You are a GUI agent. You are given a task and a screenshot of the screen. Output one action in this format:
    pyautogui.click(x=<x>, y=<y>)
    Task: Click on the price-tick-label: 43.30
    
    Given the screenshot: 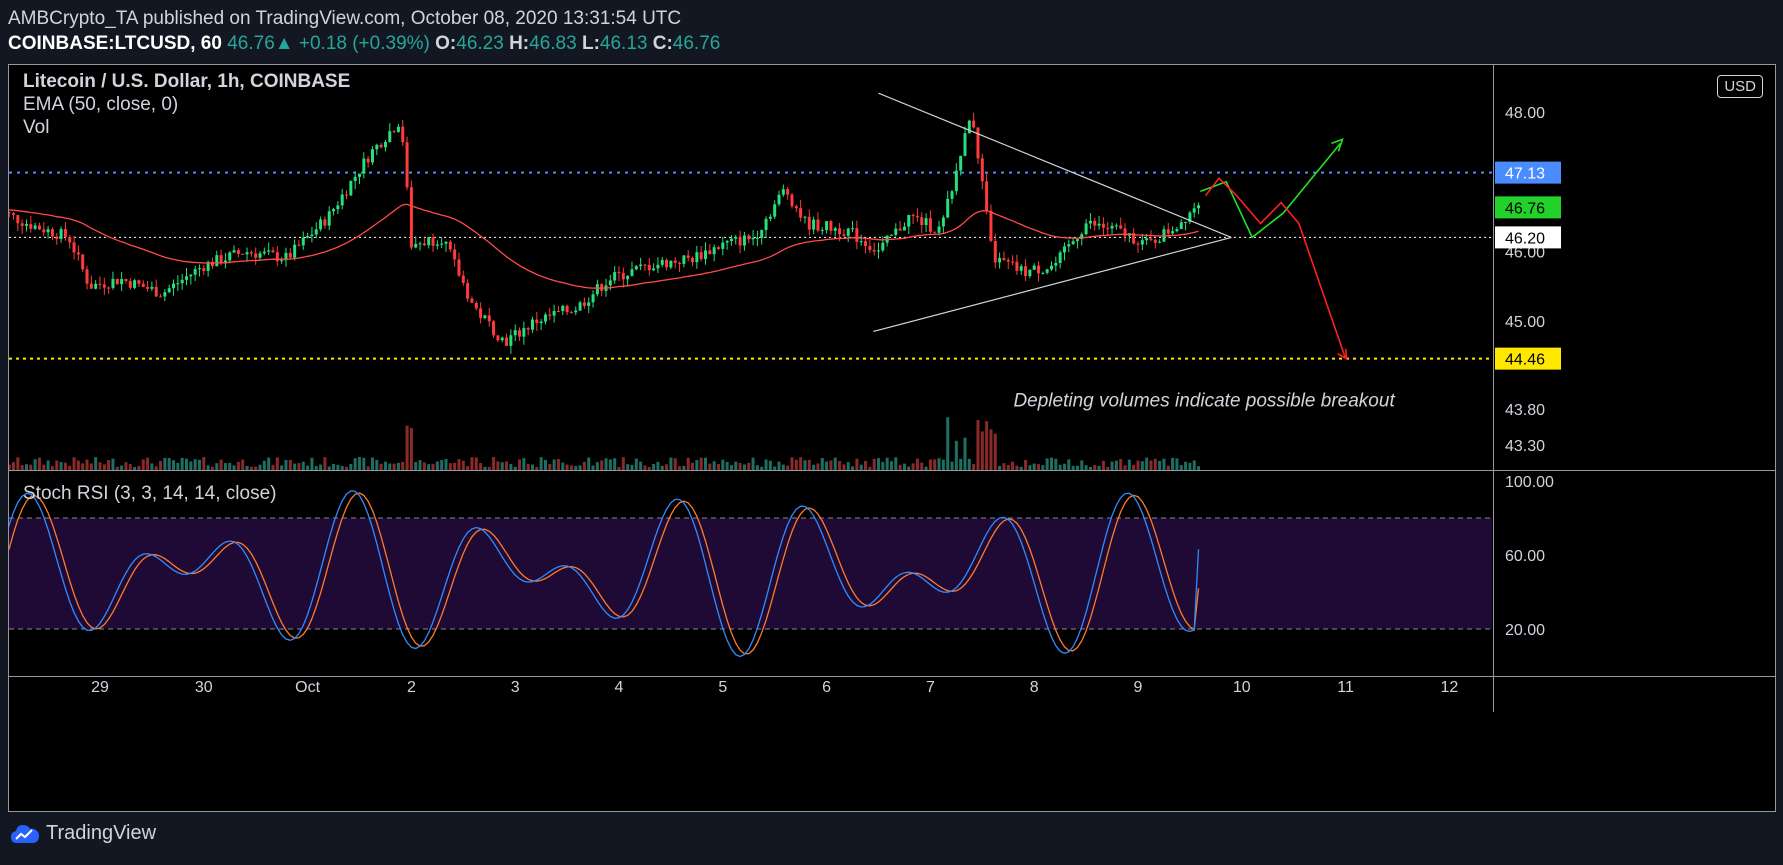 What is the action you would take?
    pyautogui.click(x=1525, y=446)
    